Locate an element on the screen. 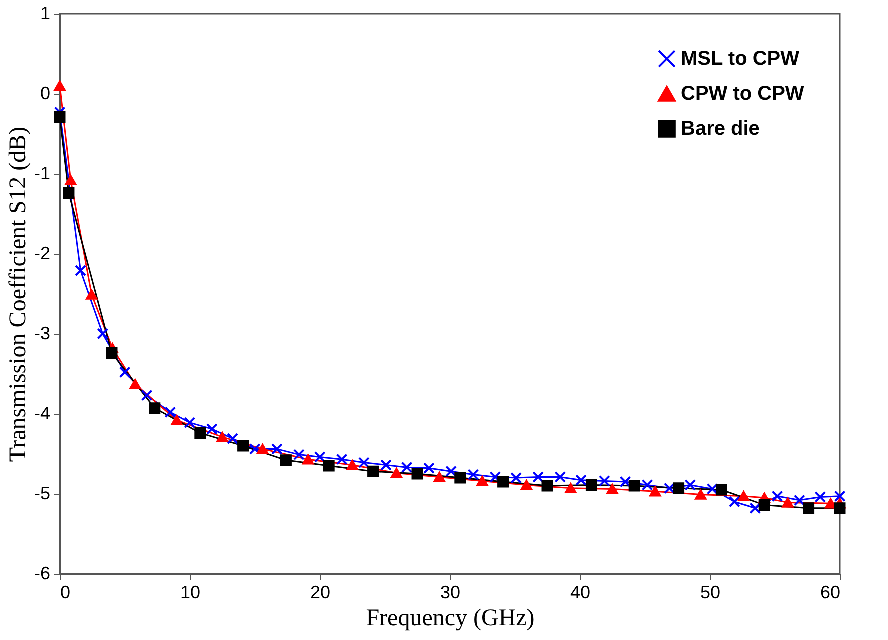 The height and width of the screenshot is (640, 888). y-tick-label: 0 is located at coordinates (45, 94).